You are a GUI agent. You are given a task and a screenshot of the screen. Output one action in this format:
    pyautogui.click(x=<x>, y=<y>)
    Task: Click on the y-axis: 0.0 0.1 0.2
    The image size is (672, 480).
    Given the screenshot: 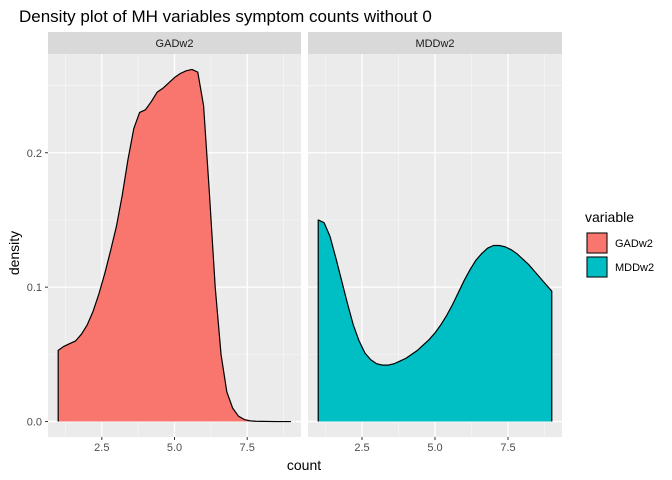 What is the action you would take?
    pyautogui.click(x=37, y=288)
    